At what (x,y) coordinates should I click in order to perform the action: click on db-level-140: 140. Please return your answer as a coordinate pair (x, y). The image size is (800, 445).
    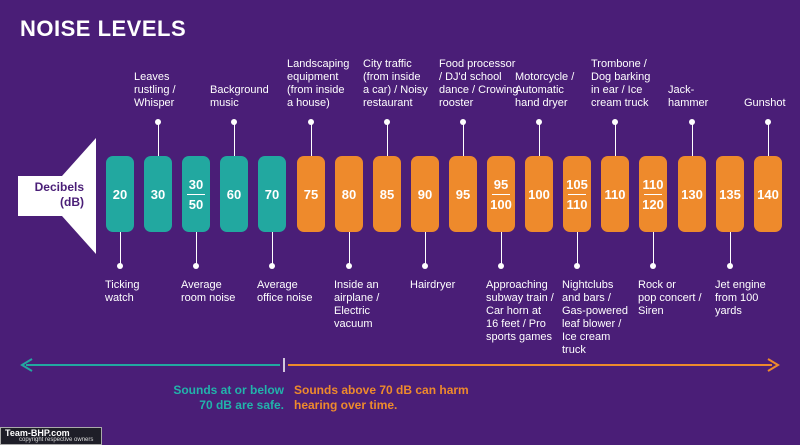
    Looking at the image, I should click on (768, 194).